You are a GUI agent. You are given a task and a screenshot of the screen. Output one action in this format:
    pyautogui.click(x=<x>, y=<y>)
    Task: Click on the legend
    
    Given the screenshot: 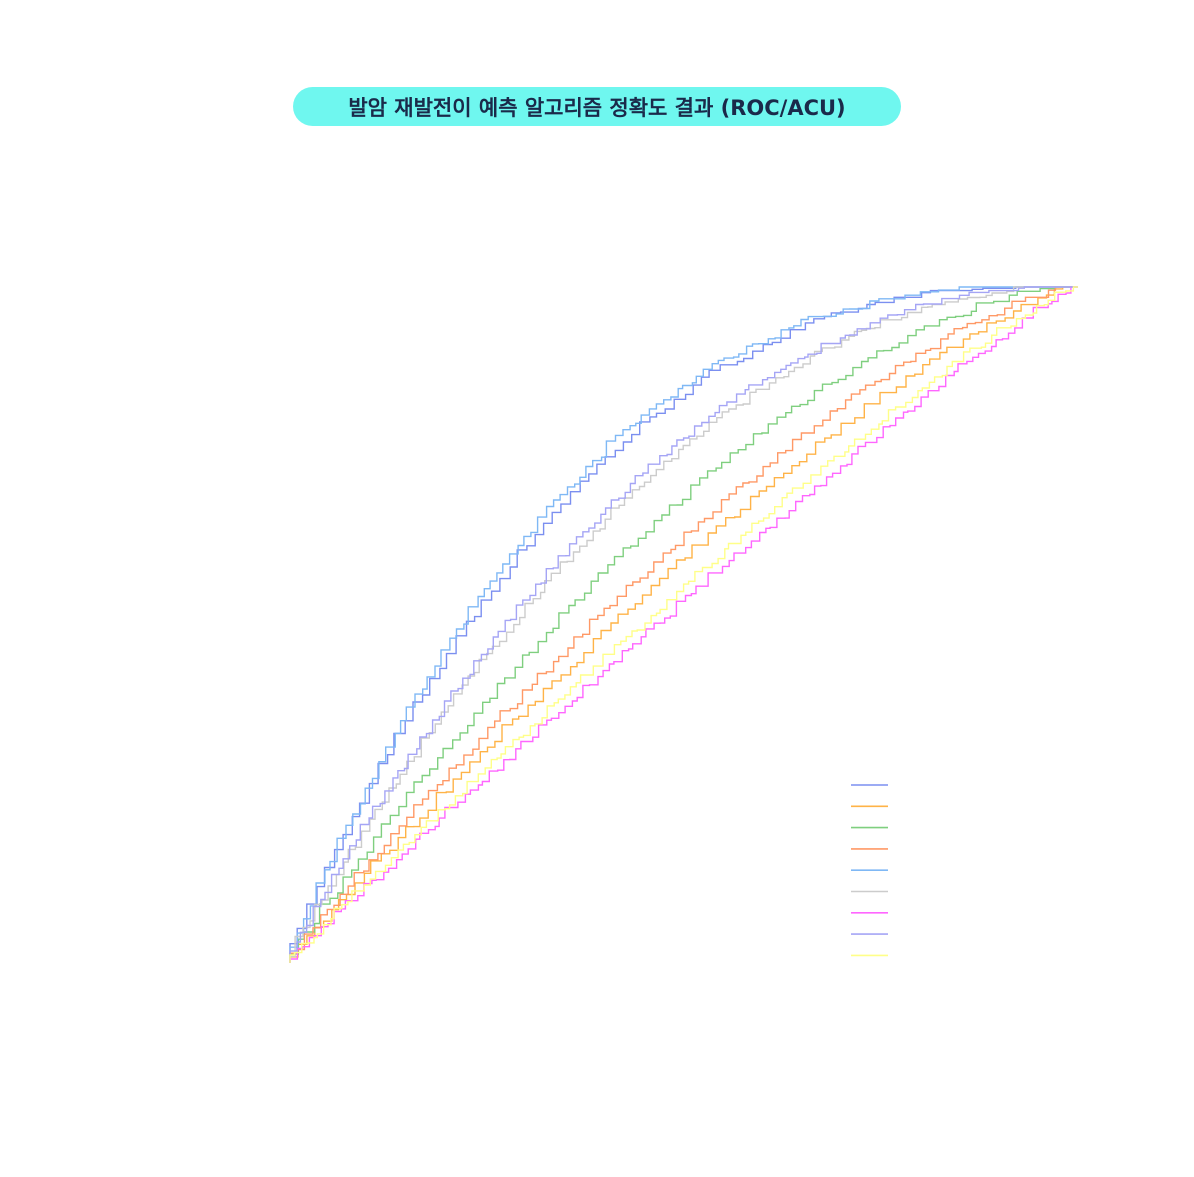 What is the action you would take?
    pyautogui.click(x=869, y=870)
    